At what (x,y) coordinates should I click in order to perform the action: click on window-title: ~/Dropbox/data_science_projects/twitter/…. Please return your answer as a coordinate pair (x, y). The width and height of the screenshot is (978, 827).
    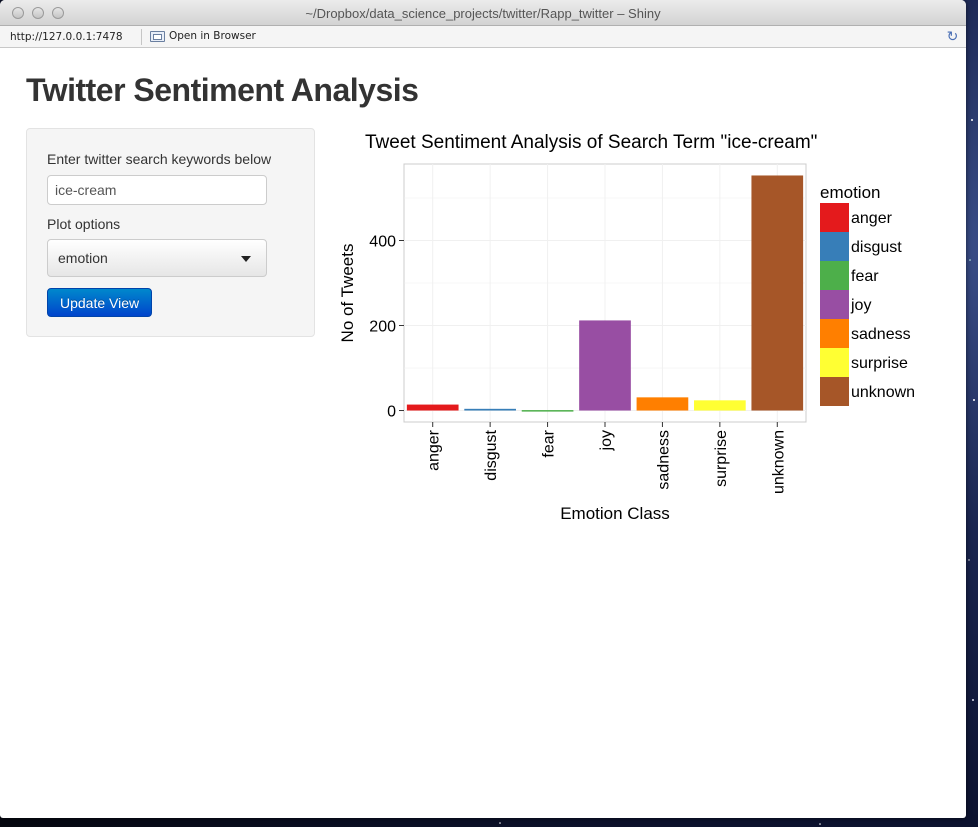
    Looking at the image, I should click on (483, 13).